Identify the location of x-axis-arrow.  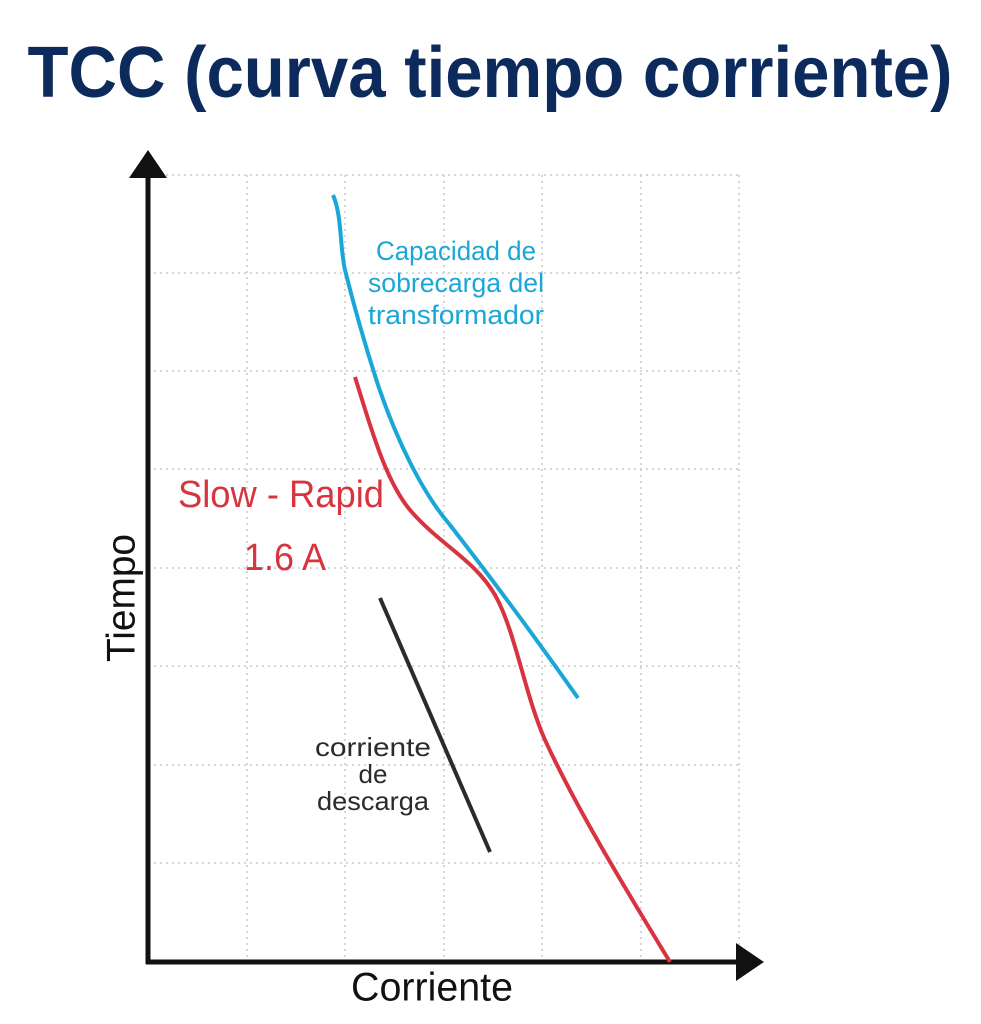
(750, 962).